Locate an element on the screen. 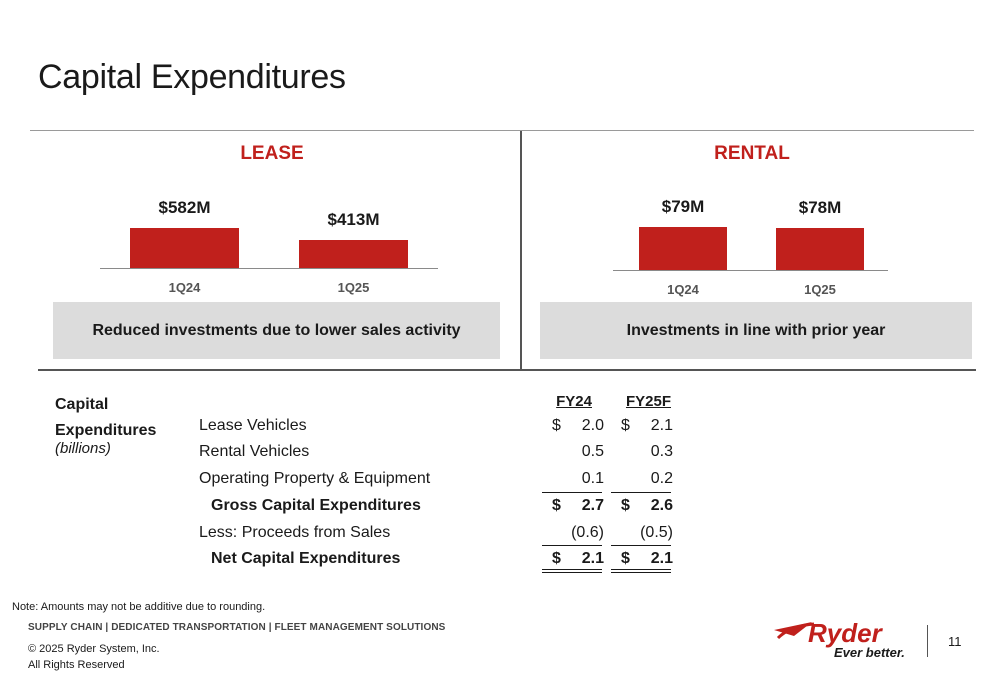 The width and height of the screenshot is (1000, 685). table-unit: (billions) is located at coordinates (83, 448).